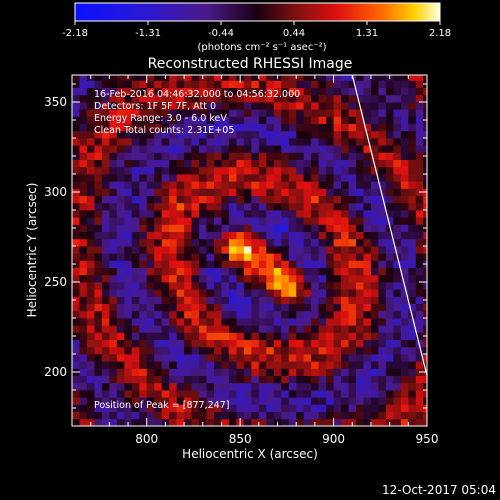 This screenshot has height=500, width=500. What do you see at coordinates (146, 439) in the screenshot?
I see `x-tick-label: 800` at bounding box center [146, 439].